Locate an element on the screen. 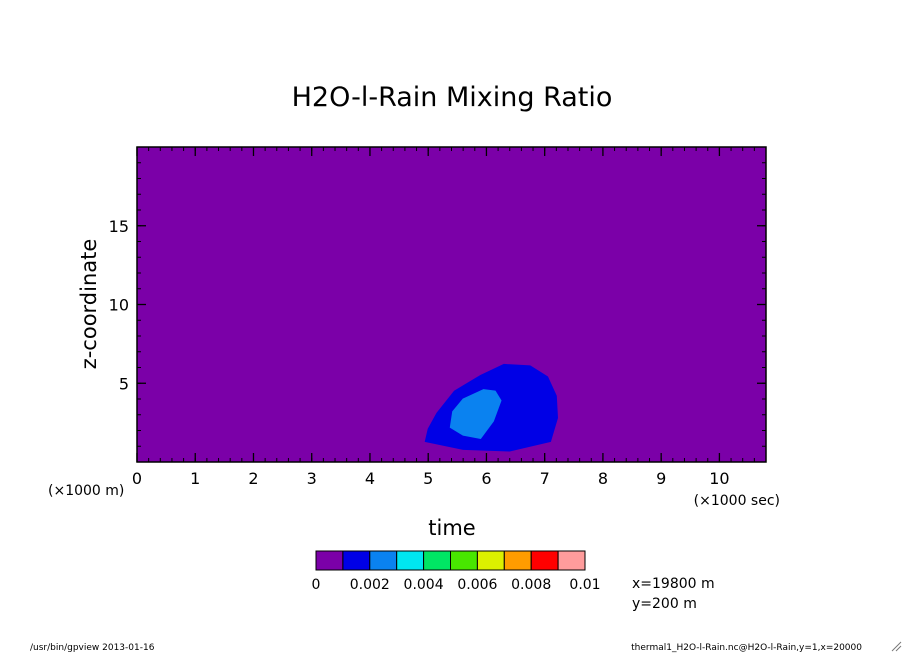  y-tick-label: 10 is located at coordinates (119, 305).